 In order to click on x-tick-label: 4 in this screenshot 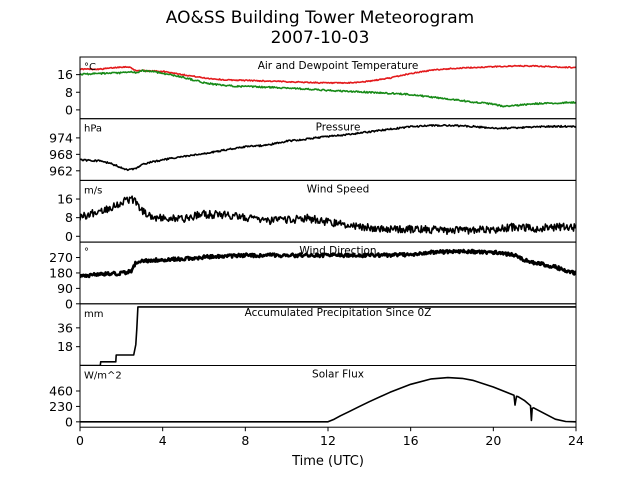, I will do `click(163, 440)`.